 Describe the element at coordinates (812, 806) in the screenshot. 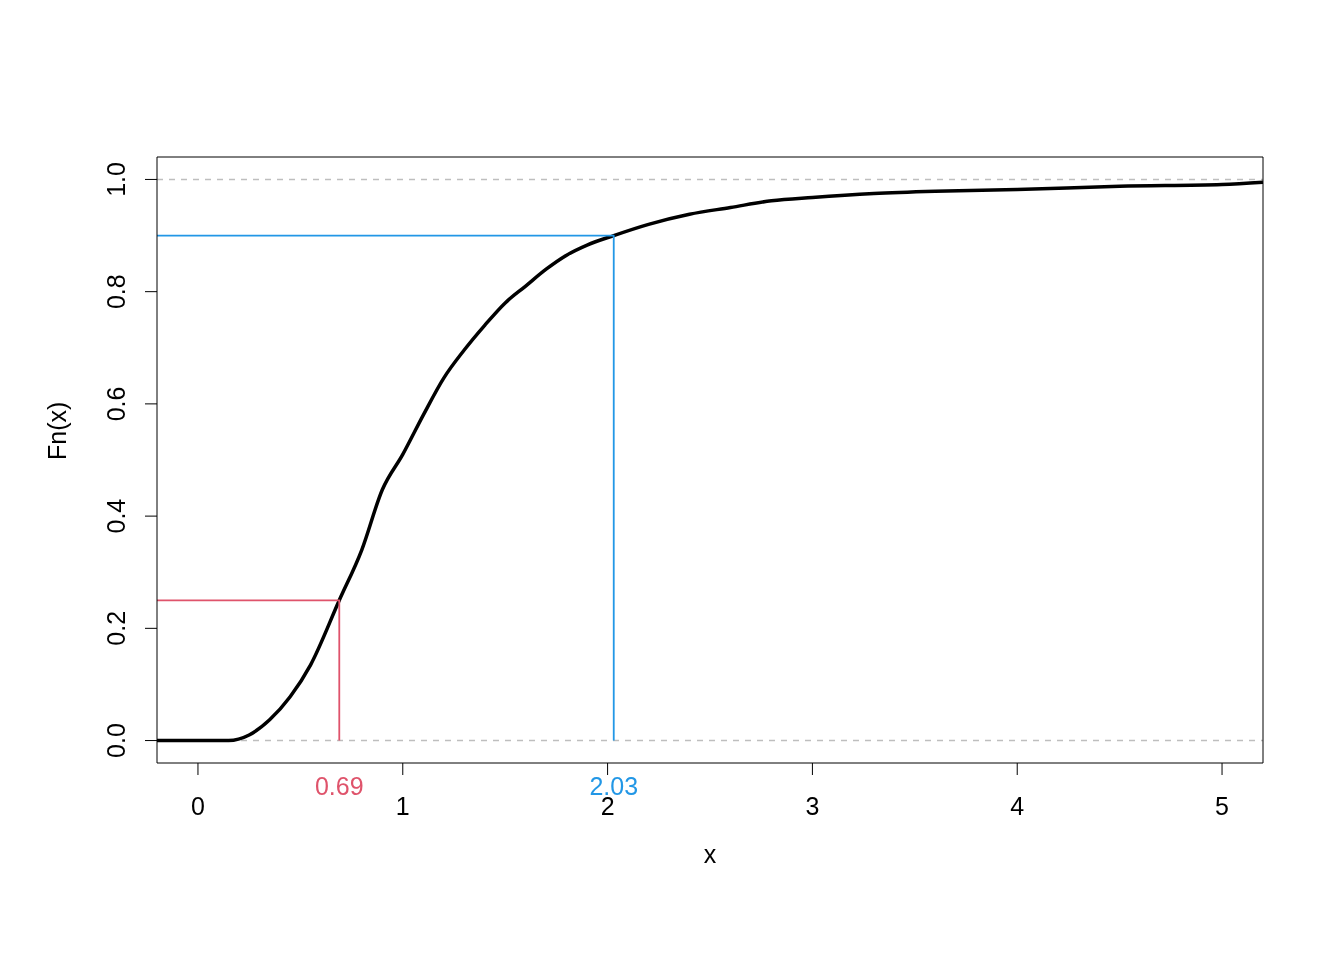

I see `x-tick-label: 3` at that location.